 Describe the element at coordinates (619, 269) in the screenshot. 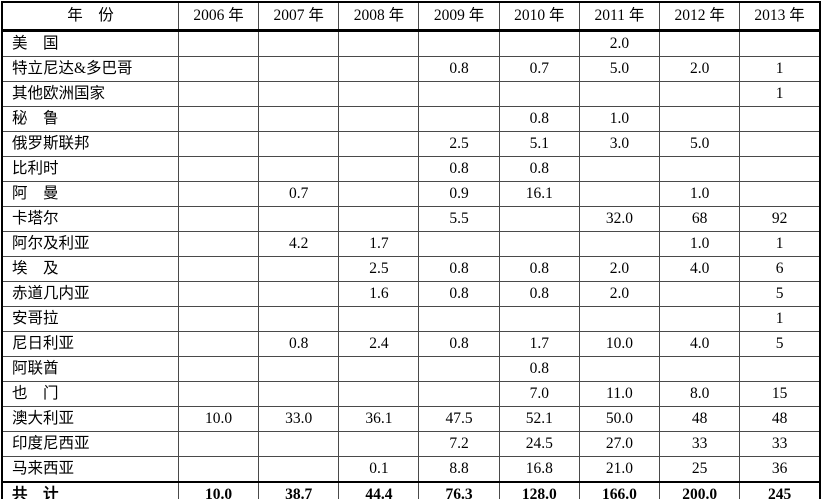

I see `value-cell: 2.0` at that location.